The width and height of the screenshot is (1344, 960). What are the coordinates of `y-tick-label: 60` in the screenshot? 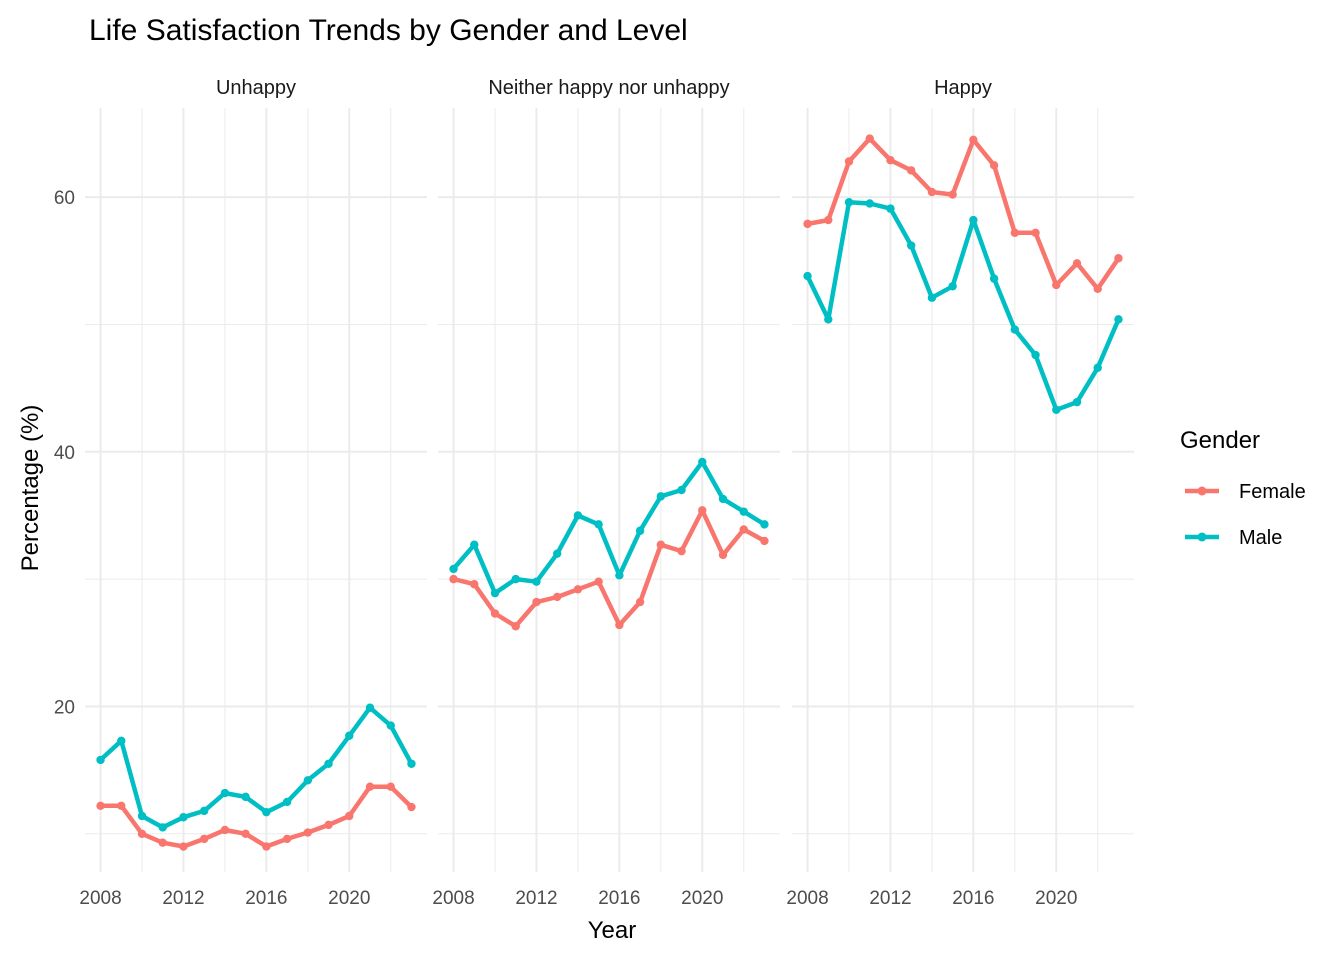 It's located at (64, 198).